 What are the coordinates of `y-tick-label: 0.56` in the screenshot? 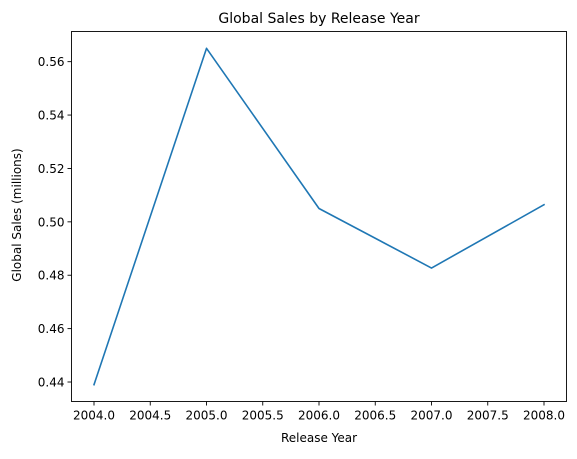 It's located at (51, 62).